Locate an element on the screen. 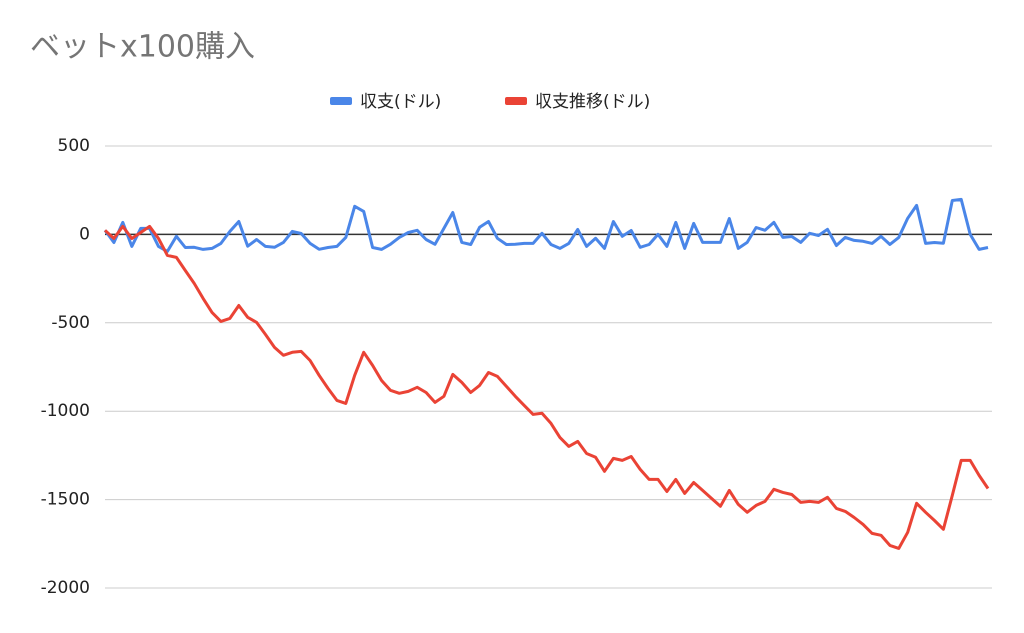 This screenshot has height=633, width=1024. y-tick-label: 0 is located at coordinates (84, 234).